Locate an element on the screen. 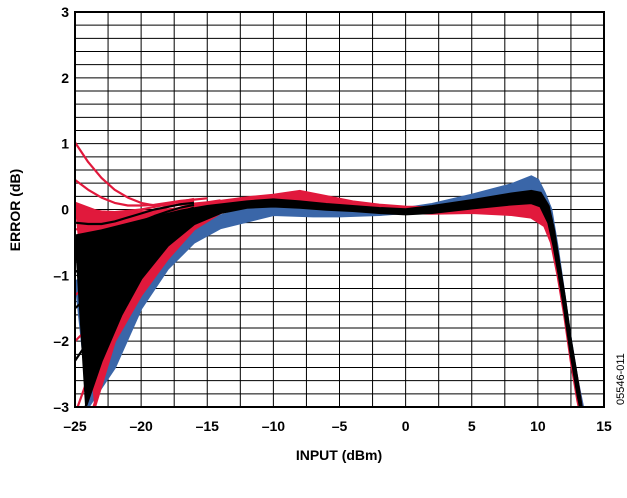  x-tick-label: 5 is located at coordinates (472, 426).